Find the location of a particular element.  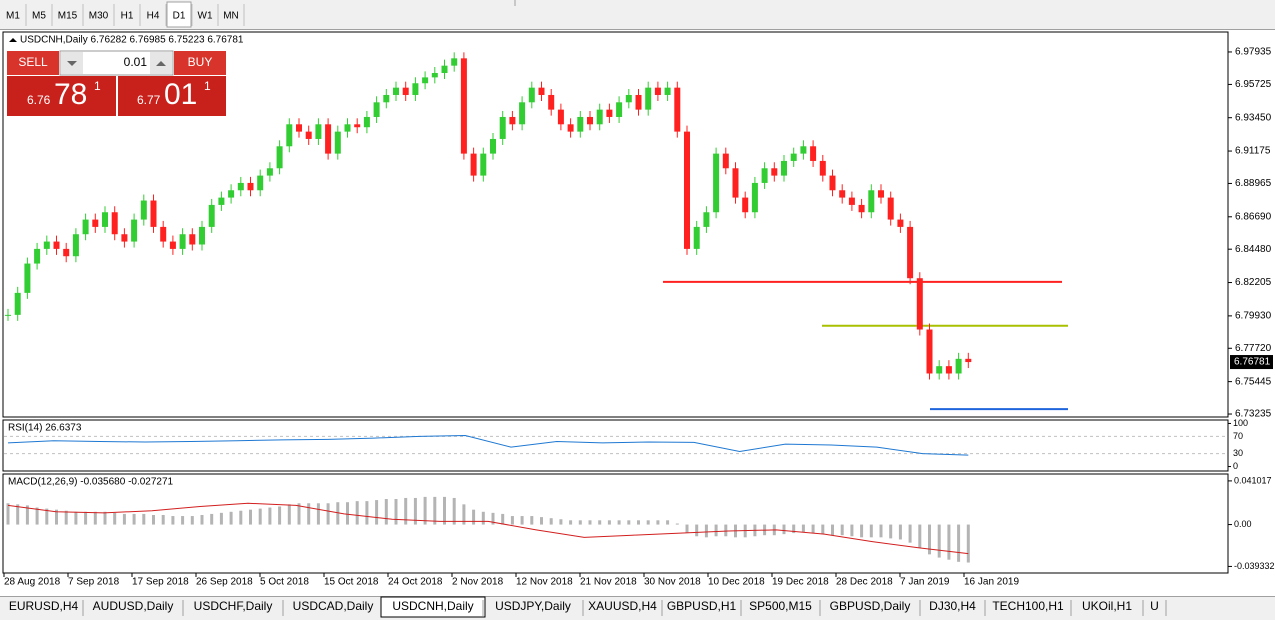

tab: SP500,M15 is located at coordinates (780, 606).